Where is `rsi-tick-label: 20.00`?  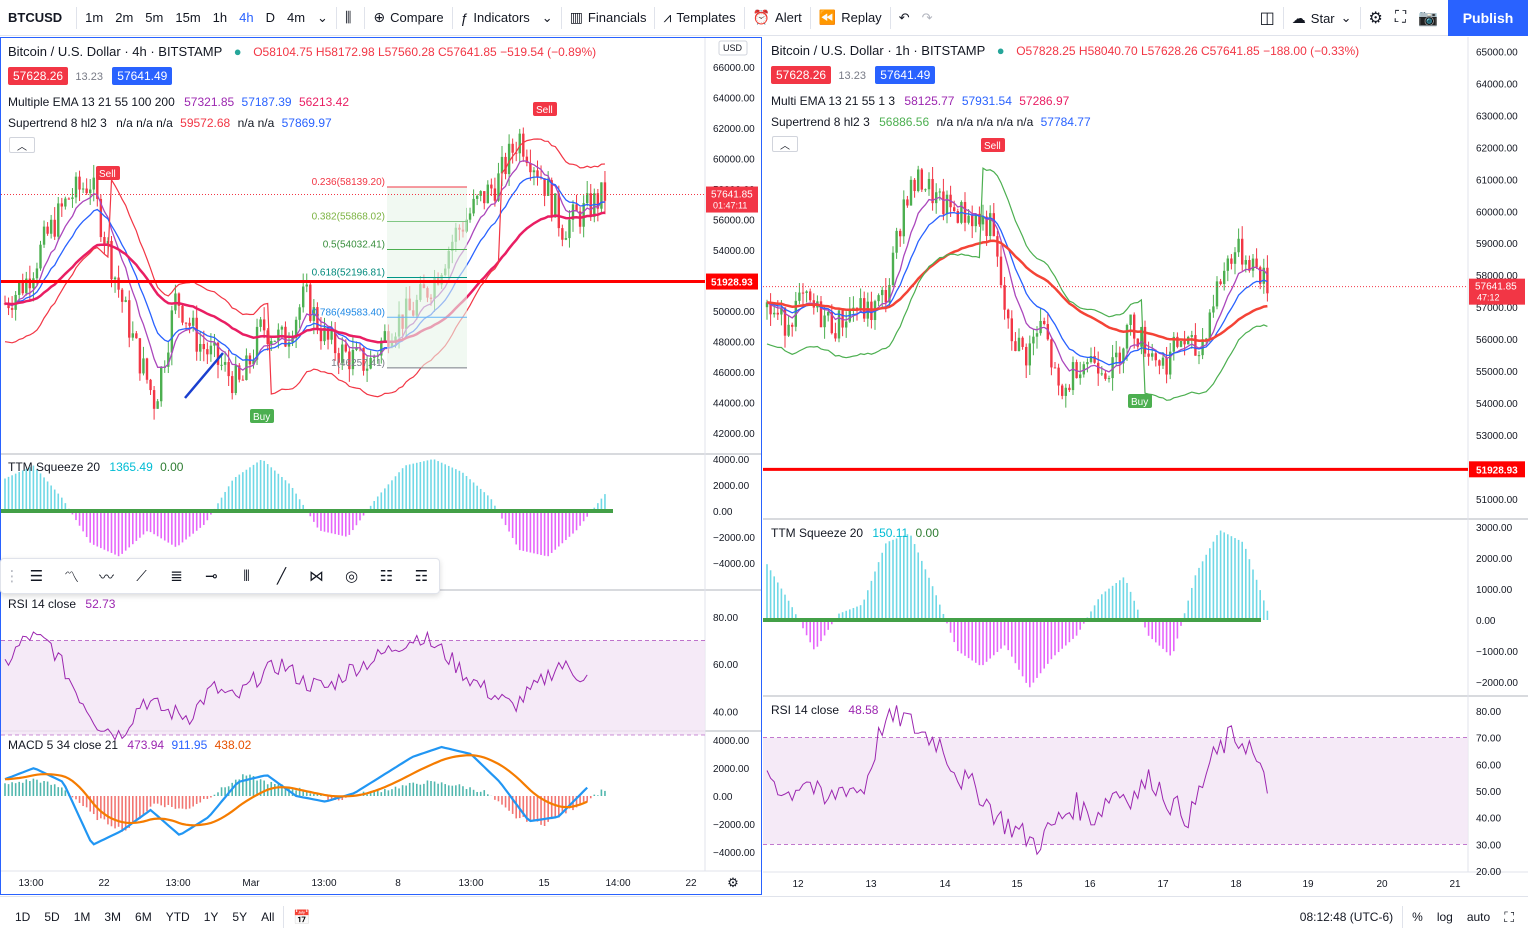 rsi-tick-label: 20.00 is located at coordinates (1488, 872).